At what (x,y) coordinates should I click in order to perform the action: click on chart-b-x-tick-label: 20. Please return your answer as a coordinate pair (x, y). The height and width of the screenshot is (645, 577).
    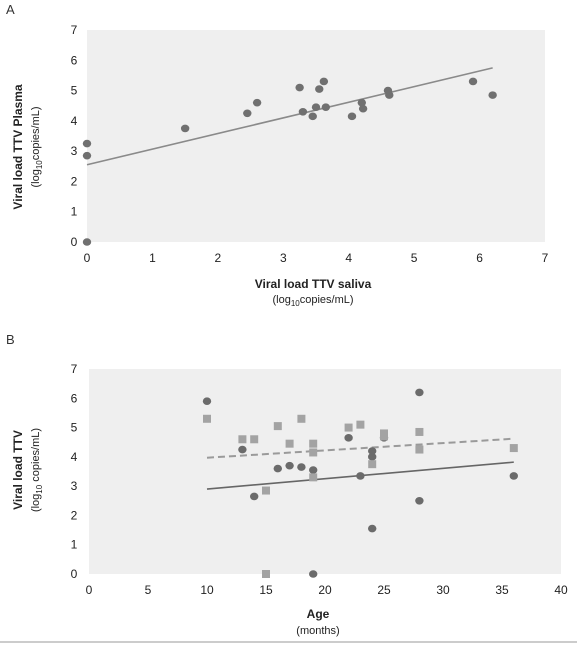
    Looking at the image, I should click on (325, 590).